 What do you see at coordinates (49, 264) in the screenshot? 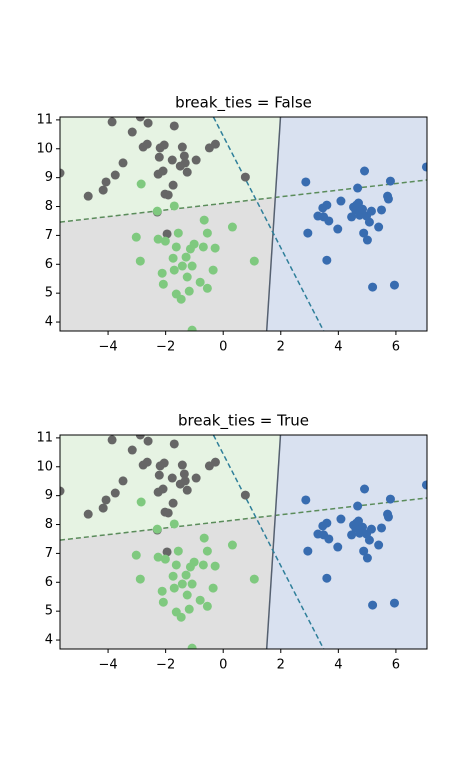
I see `y-tick-label: 6` at bounding box center [49, 264].